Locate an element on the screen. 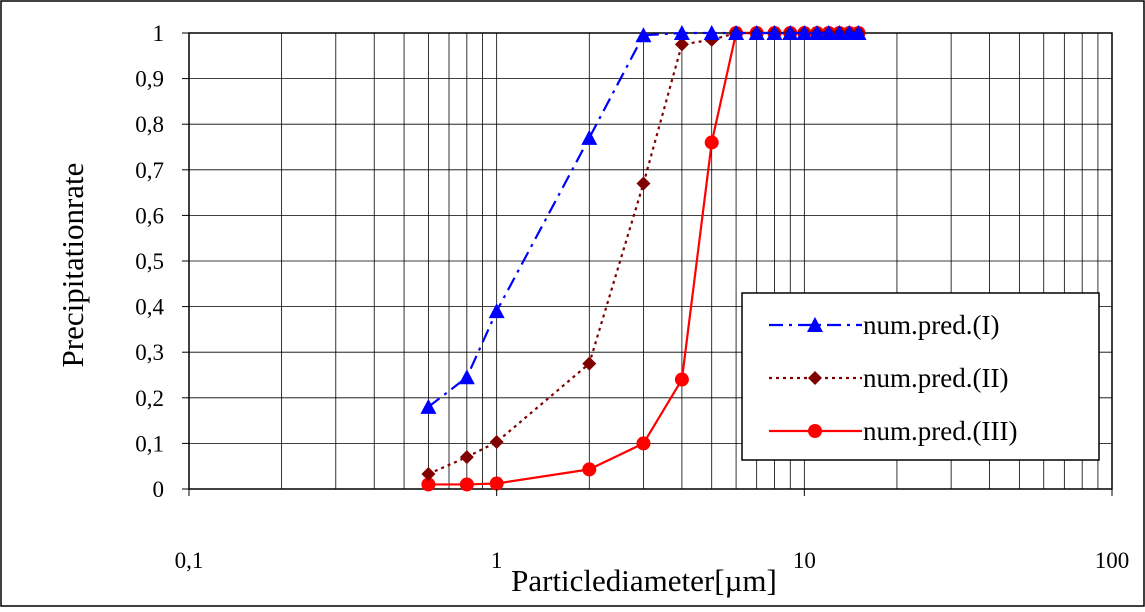  legend-box is located at coordinates (920, 376).